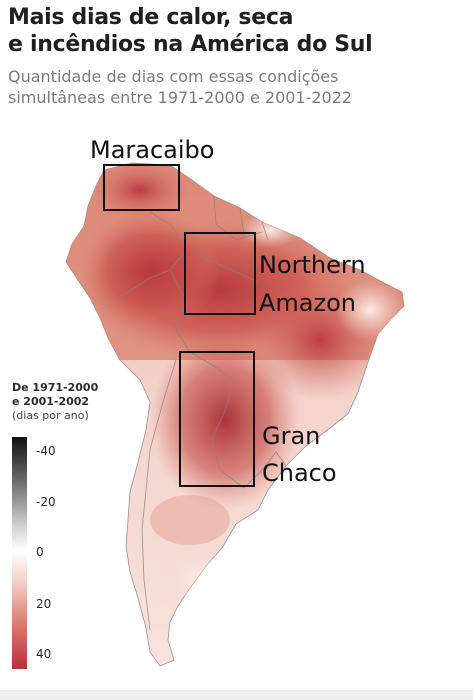 Image resolution: width=473 pixels, height=700 pixels. I want to click on legend-color-scale, so click(19, 553).